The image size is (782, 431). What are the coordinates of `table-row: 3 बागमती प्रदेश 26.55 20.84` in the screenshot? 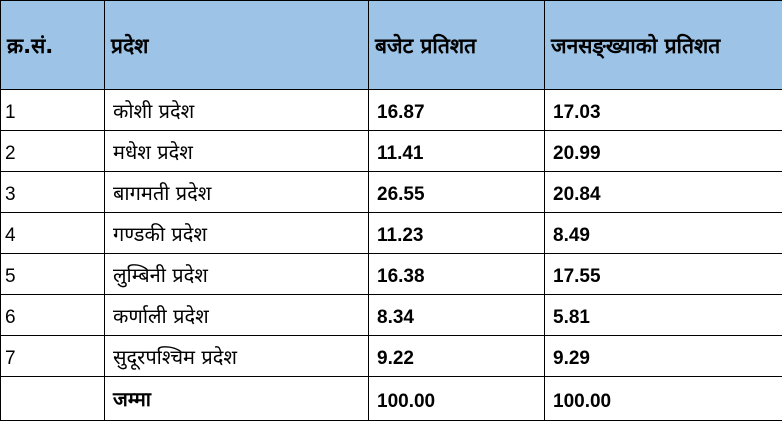 It's located at (391, 192).